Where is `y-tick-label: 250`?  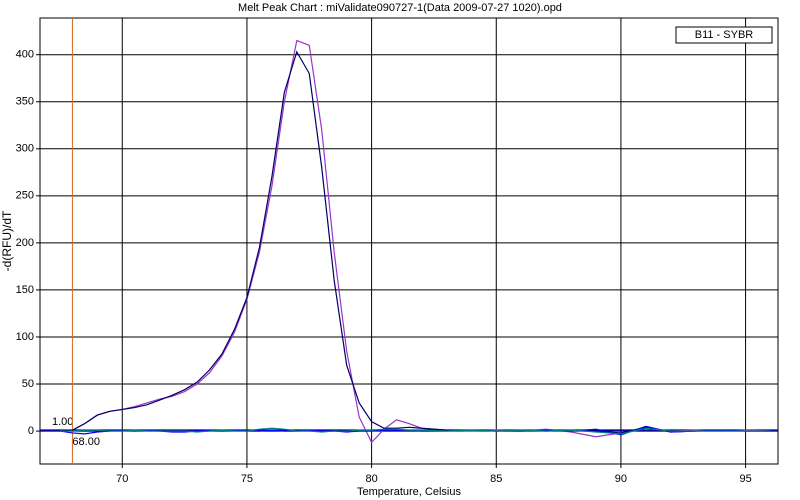
y-tick-label: 250 is located at coordinates (25, 196).